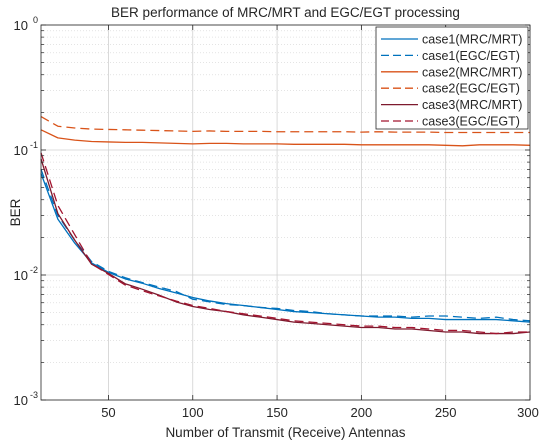 The height and width of the screenshot is (445, 550). Describe the element at coordinates (472, 105) in the screenshot. I see `legend-label: case3(MRC/MRT)` at that location.